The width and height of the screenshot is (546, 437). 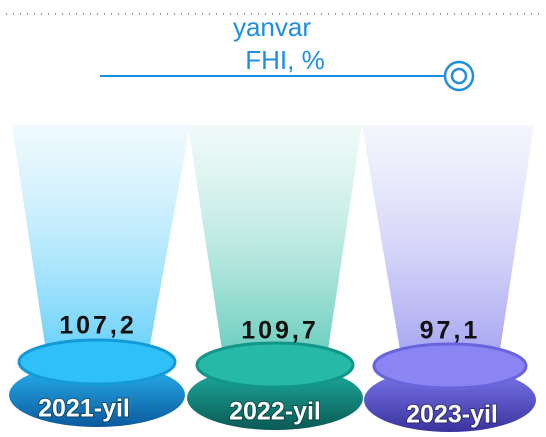 I want to click on year-label: 2021-yil, so click(x=84, y=409).